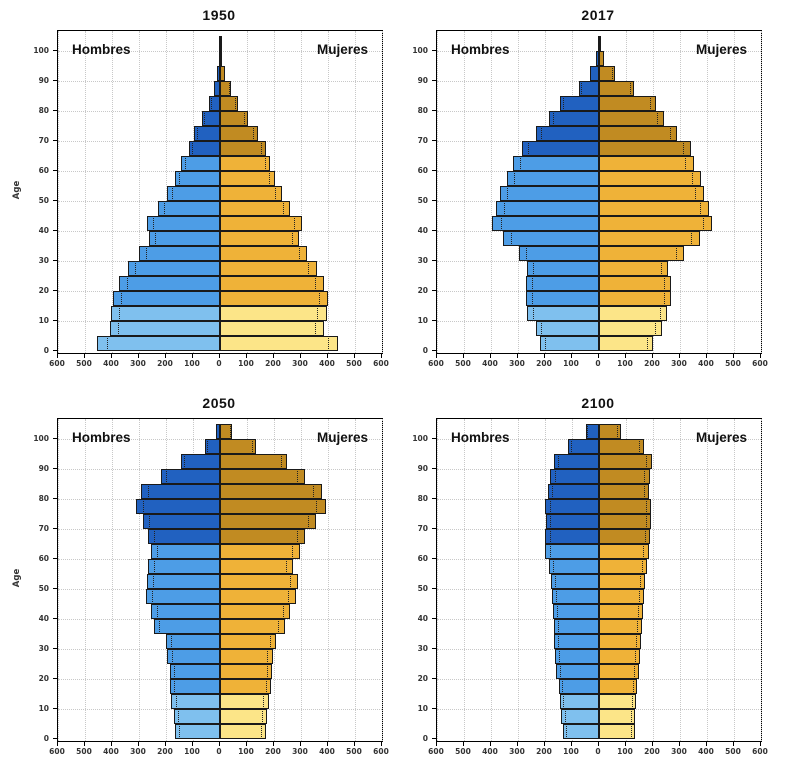 This screenshot has width=786, height=776. Describe the element at coordinates (43, 708) in the screenshot. I see `y-tick-label: 10` at that location.